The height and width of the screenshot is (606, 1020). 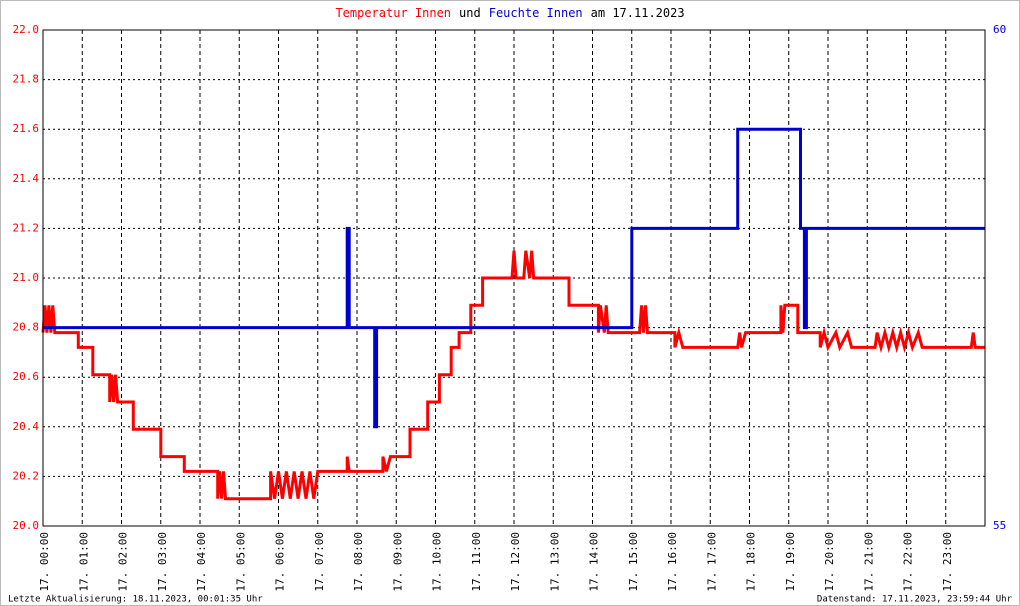 I want to click on x-tick-label: 17. 10:00, so click(x=437, y=562).